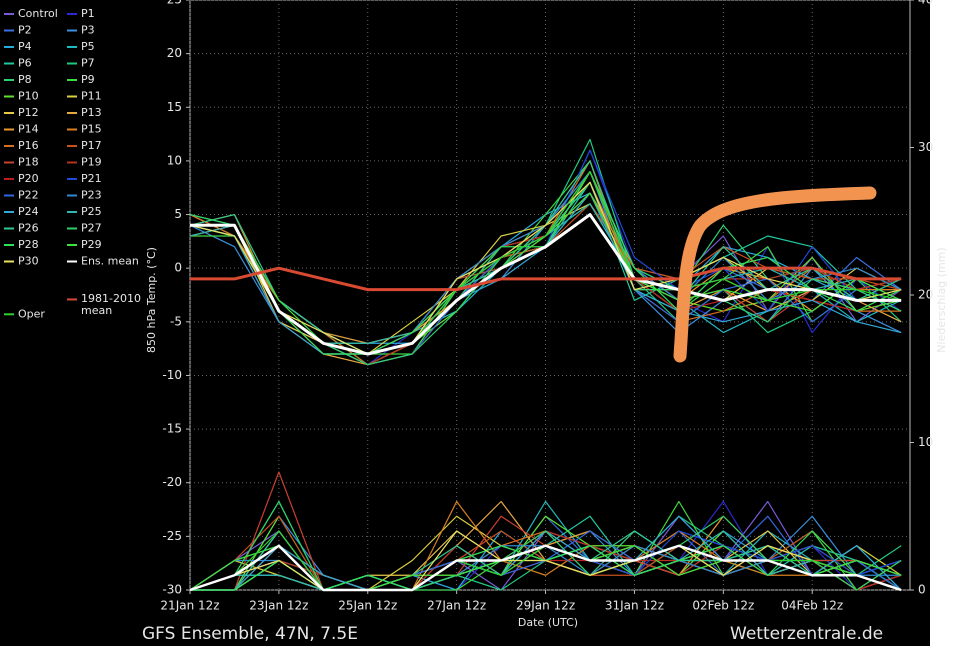  I want to click on legend-label: Oper, so click(31, 313).